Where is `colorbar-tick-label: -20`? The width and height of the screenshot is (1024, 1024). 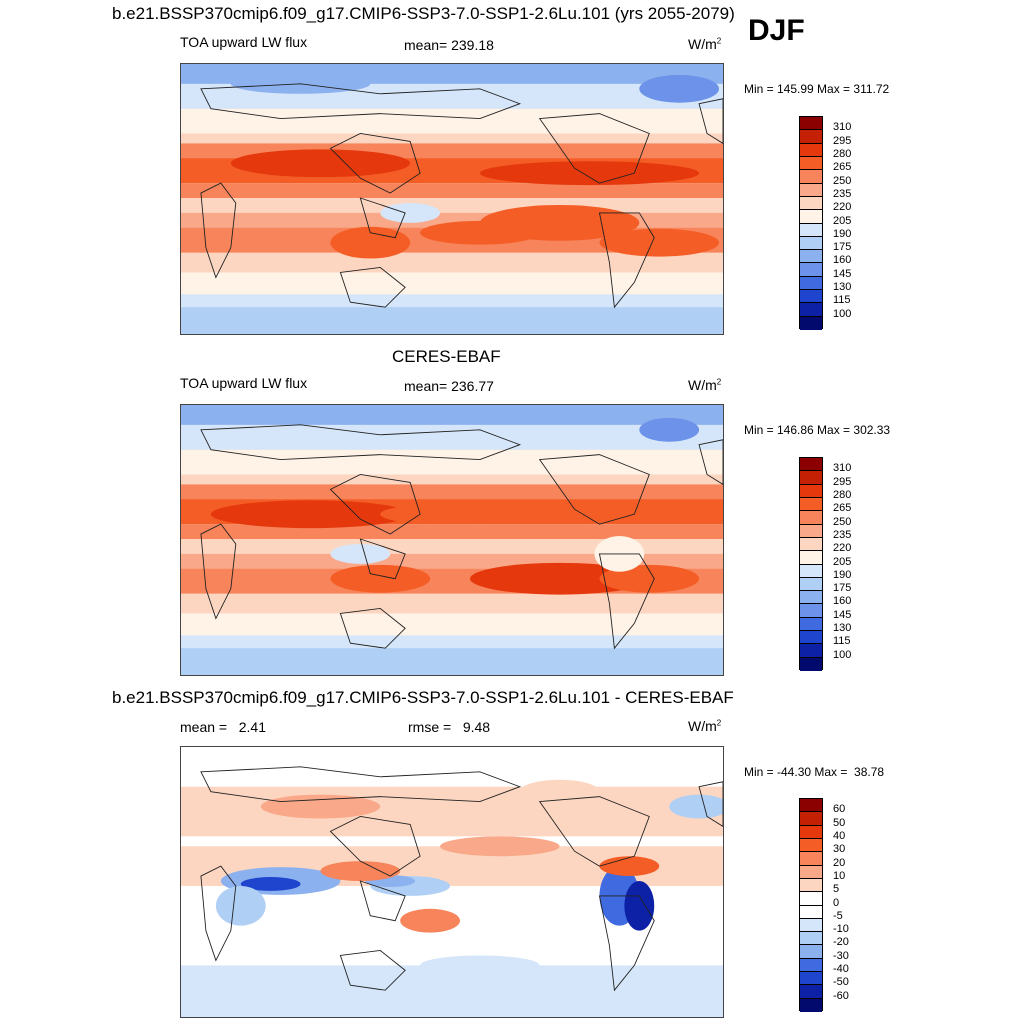
colorbar-tick-label: -20 is located at coordinates (841, 942).